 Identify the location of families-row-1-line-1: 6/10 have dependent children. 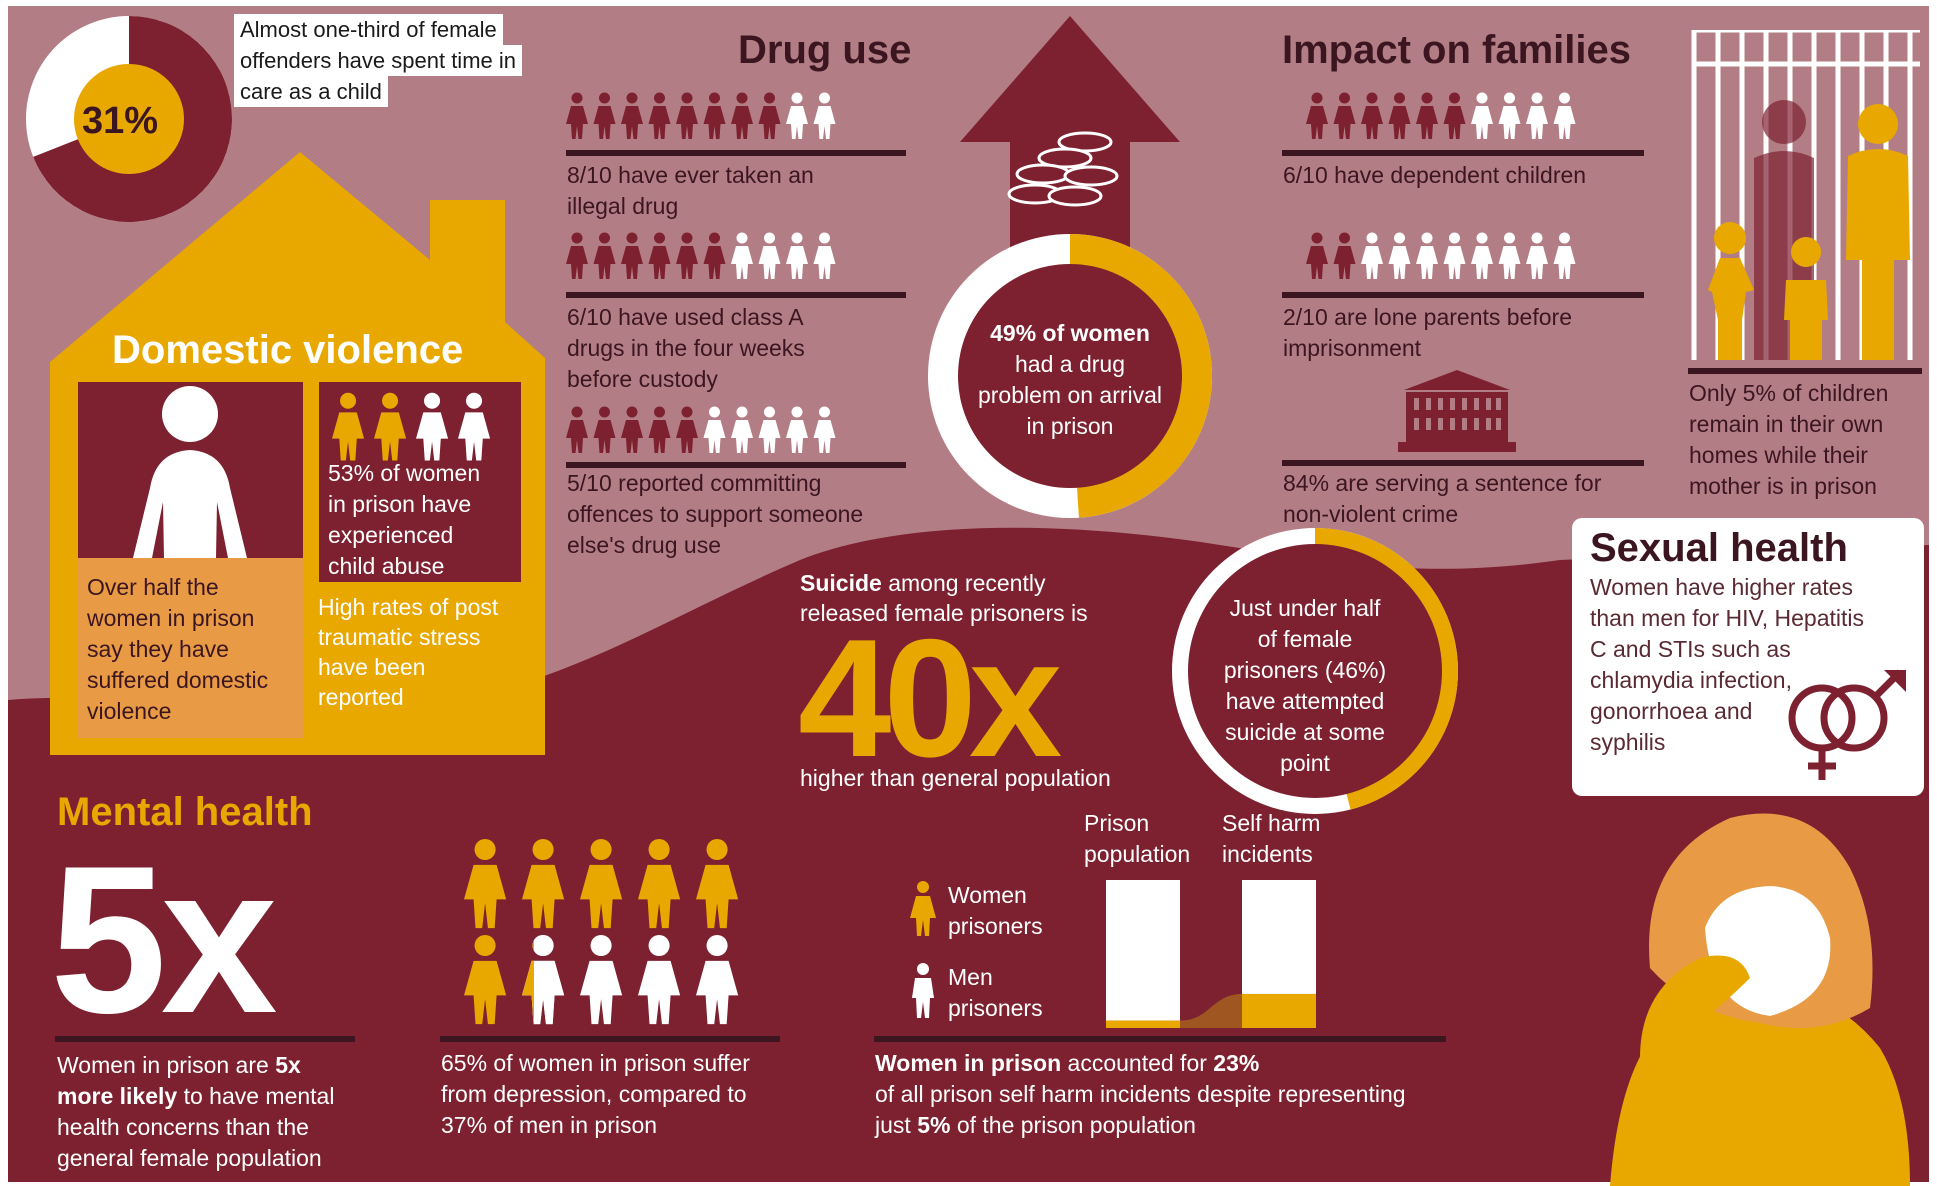
(1435, 175).